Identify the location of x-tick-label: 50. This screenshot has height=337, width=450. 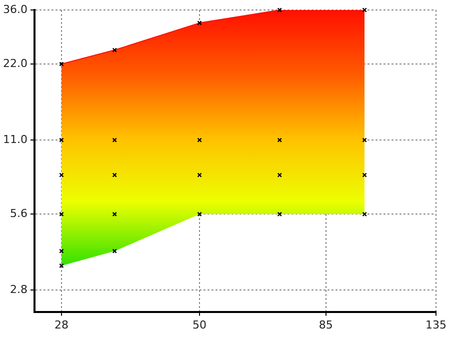
(199, 325).